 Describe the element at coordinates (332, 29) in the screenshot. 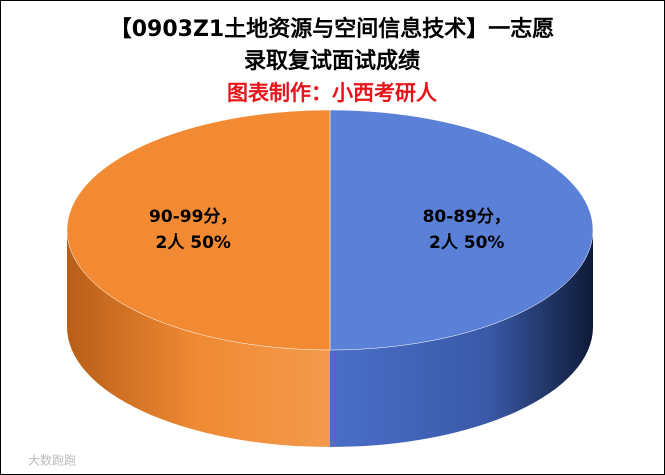

I see `chart-title: 【0903Z1土地资源与空间信息技术】一志愿` at that location.